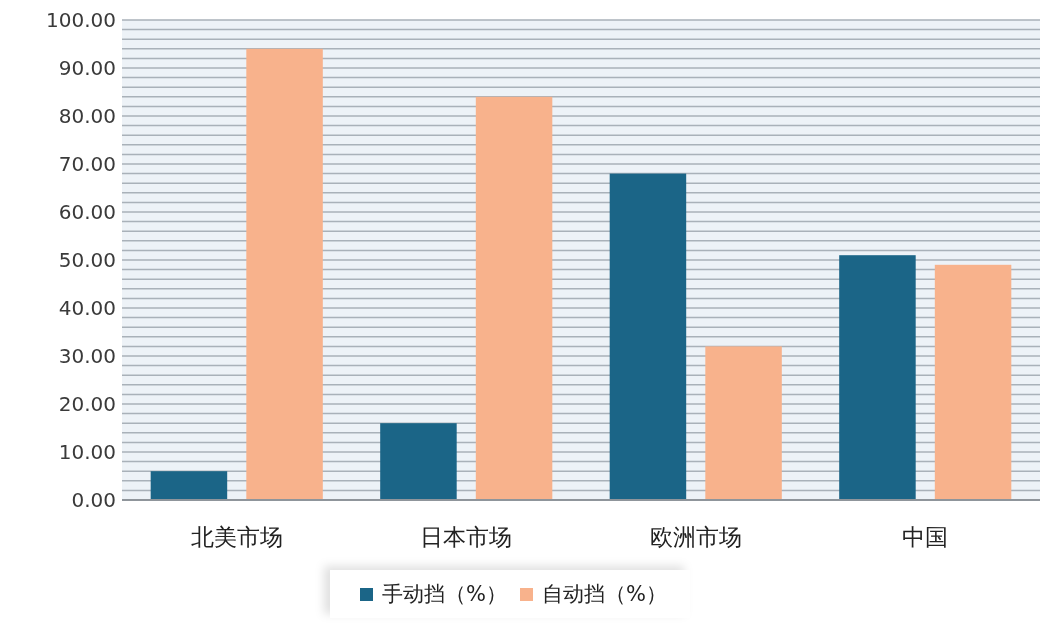 The width and height of the screenshot is (1040, 624). What do you see at coordinates (466, 537) in the screenshot?
I see `x-tick-label: 日本市场` at bounding box center [466, 537].